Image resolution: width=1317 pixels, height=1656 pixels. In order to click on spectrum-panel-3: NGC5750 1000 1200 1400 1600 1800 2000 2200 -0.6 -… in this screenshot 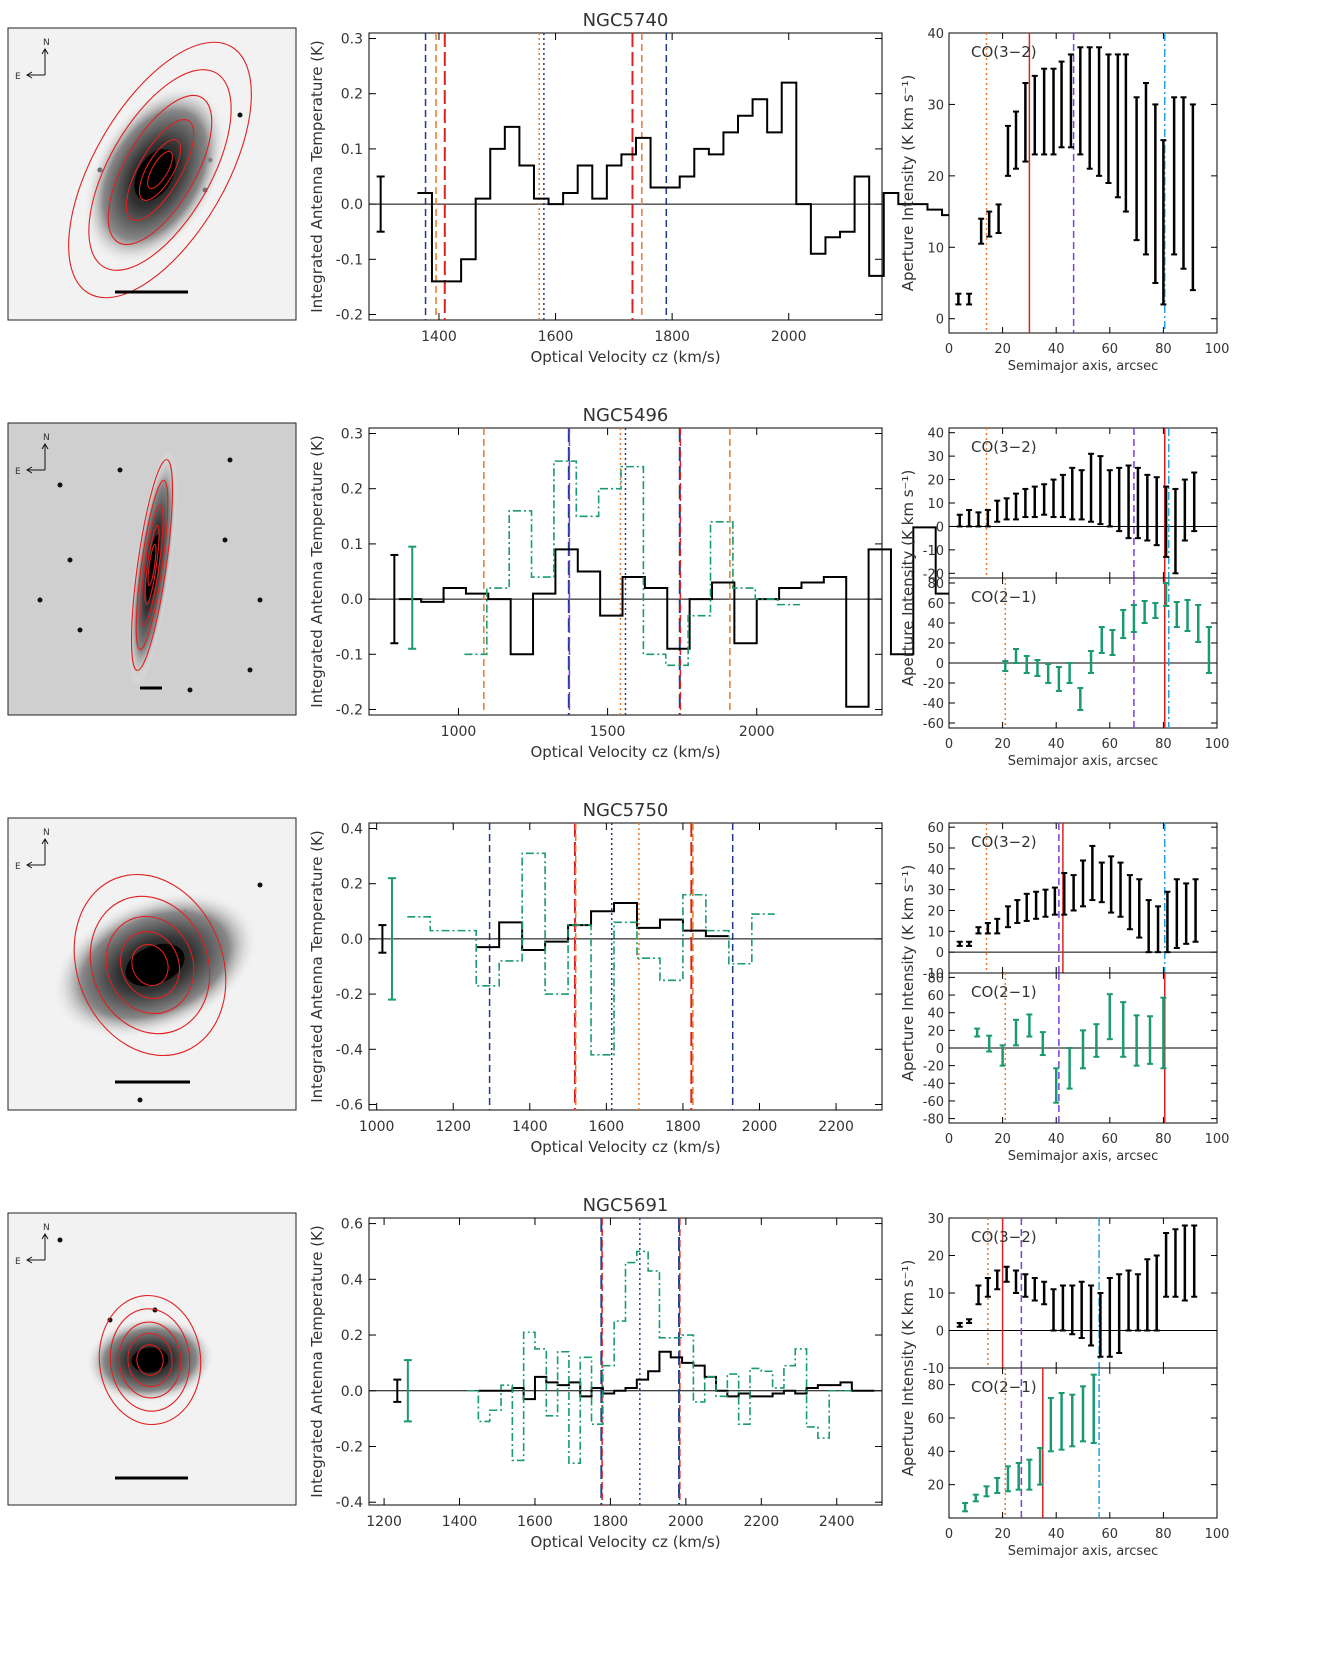, I will do `click(595, 978)`.